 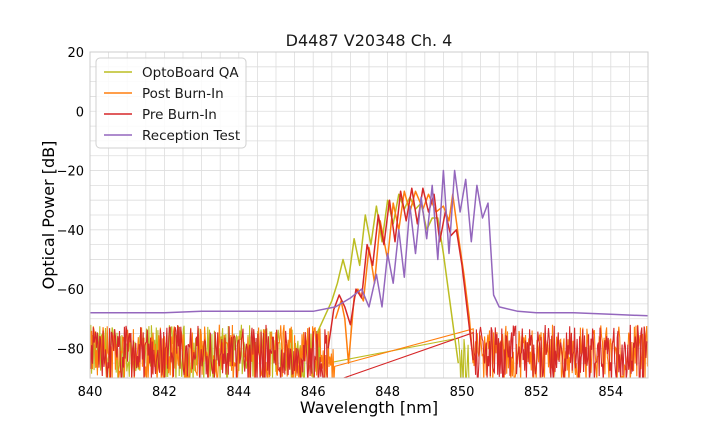 I want to click on x-tick-label: 854, so click(x=610, y=392).